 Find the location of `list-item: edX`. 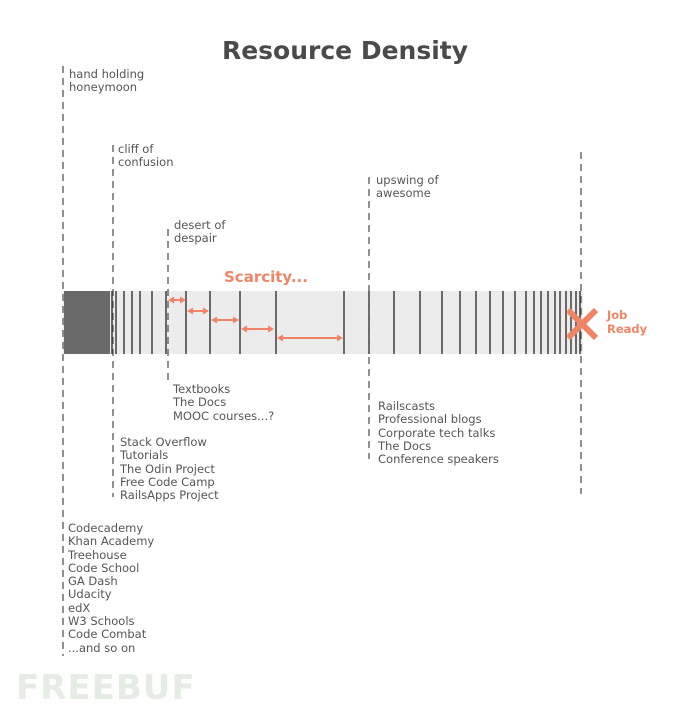

list-item: edX is located at coordinates (79, 607).